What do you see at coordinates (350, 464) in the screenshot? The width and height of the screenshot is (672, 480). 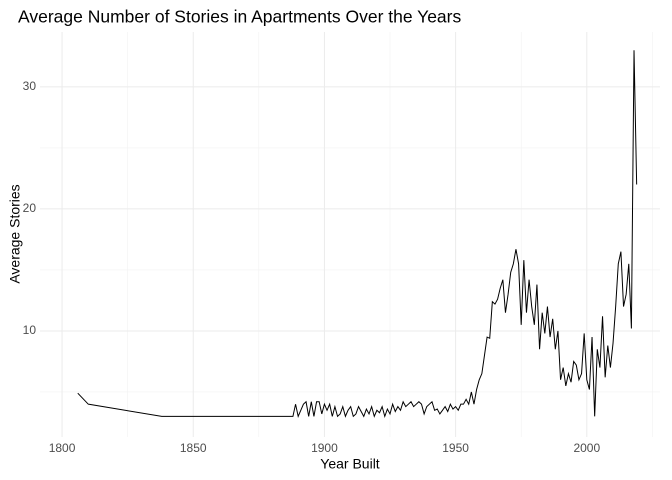 I see `x-axis-title: Year Built` at bounding box center [350, 464].